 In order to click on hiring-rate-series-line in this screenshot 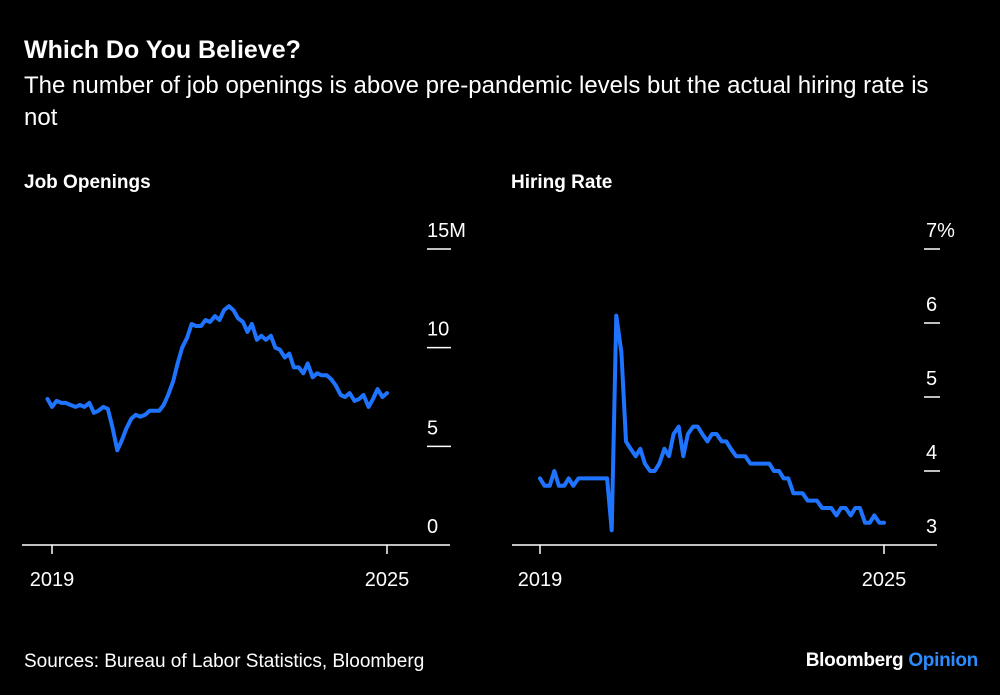, I will do `click(712, 423)`.